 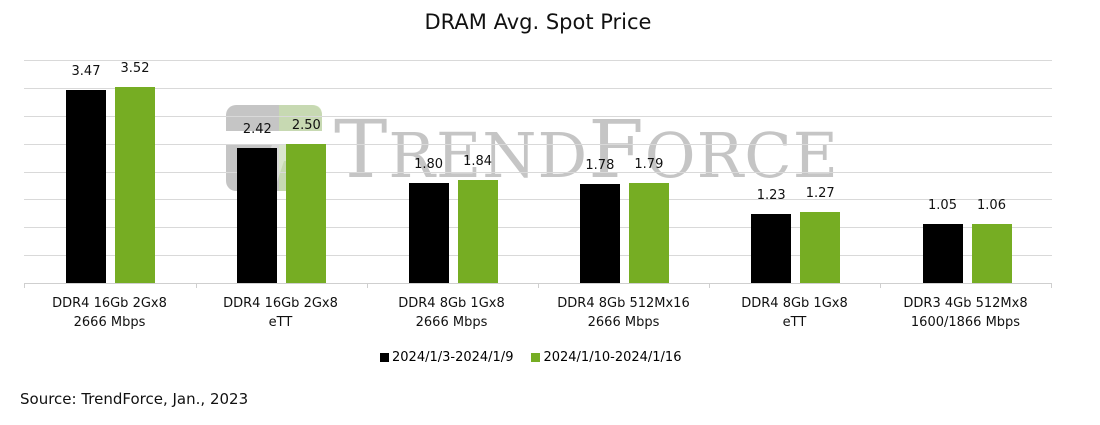 What do you see at coordinates (429, 164) in the screenshot?
I see `data-label: 1.80` at bounding box center [429, 164].